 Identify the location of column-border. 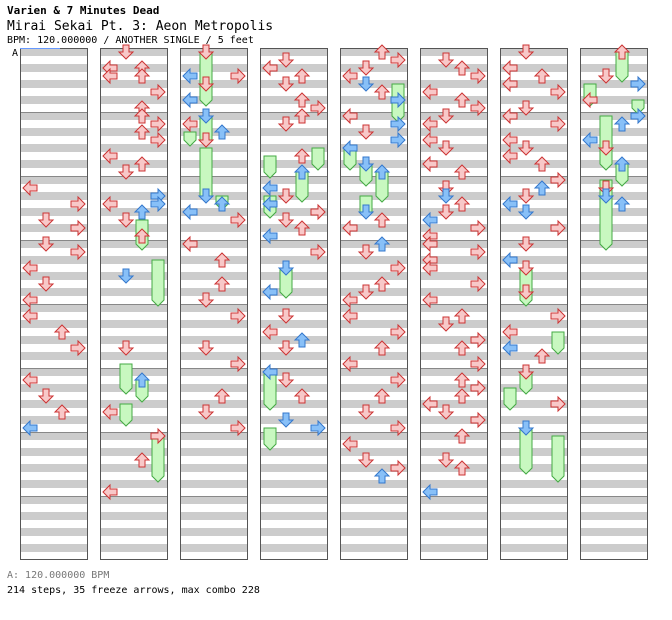
(614, 304).